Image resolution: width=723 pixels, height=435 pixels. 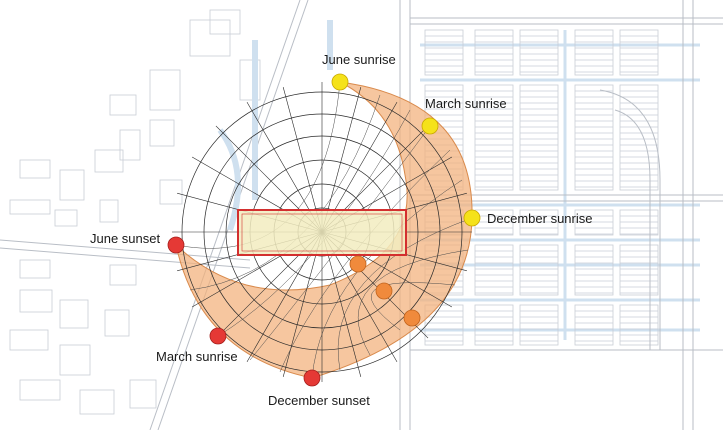 I want to click on building-footprint-inner, so click(x=322, y=232).